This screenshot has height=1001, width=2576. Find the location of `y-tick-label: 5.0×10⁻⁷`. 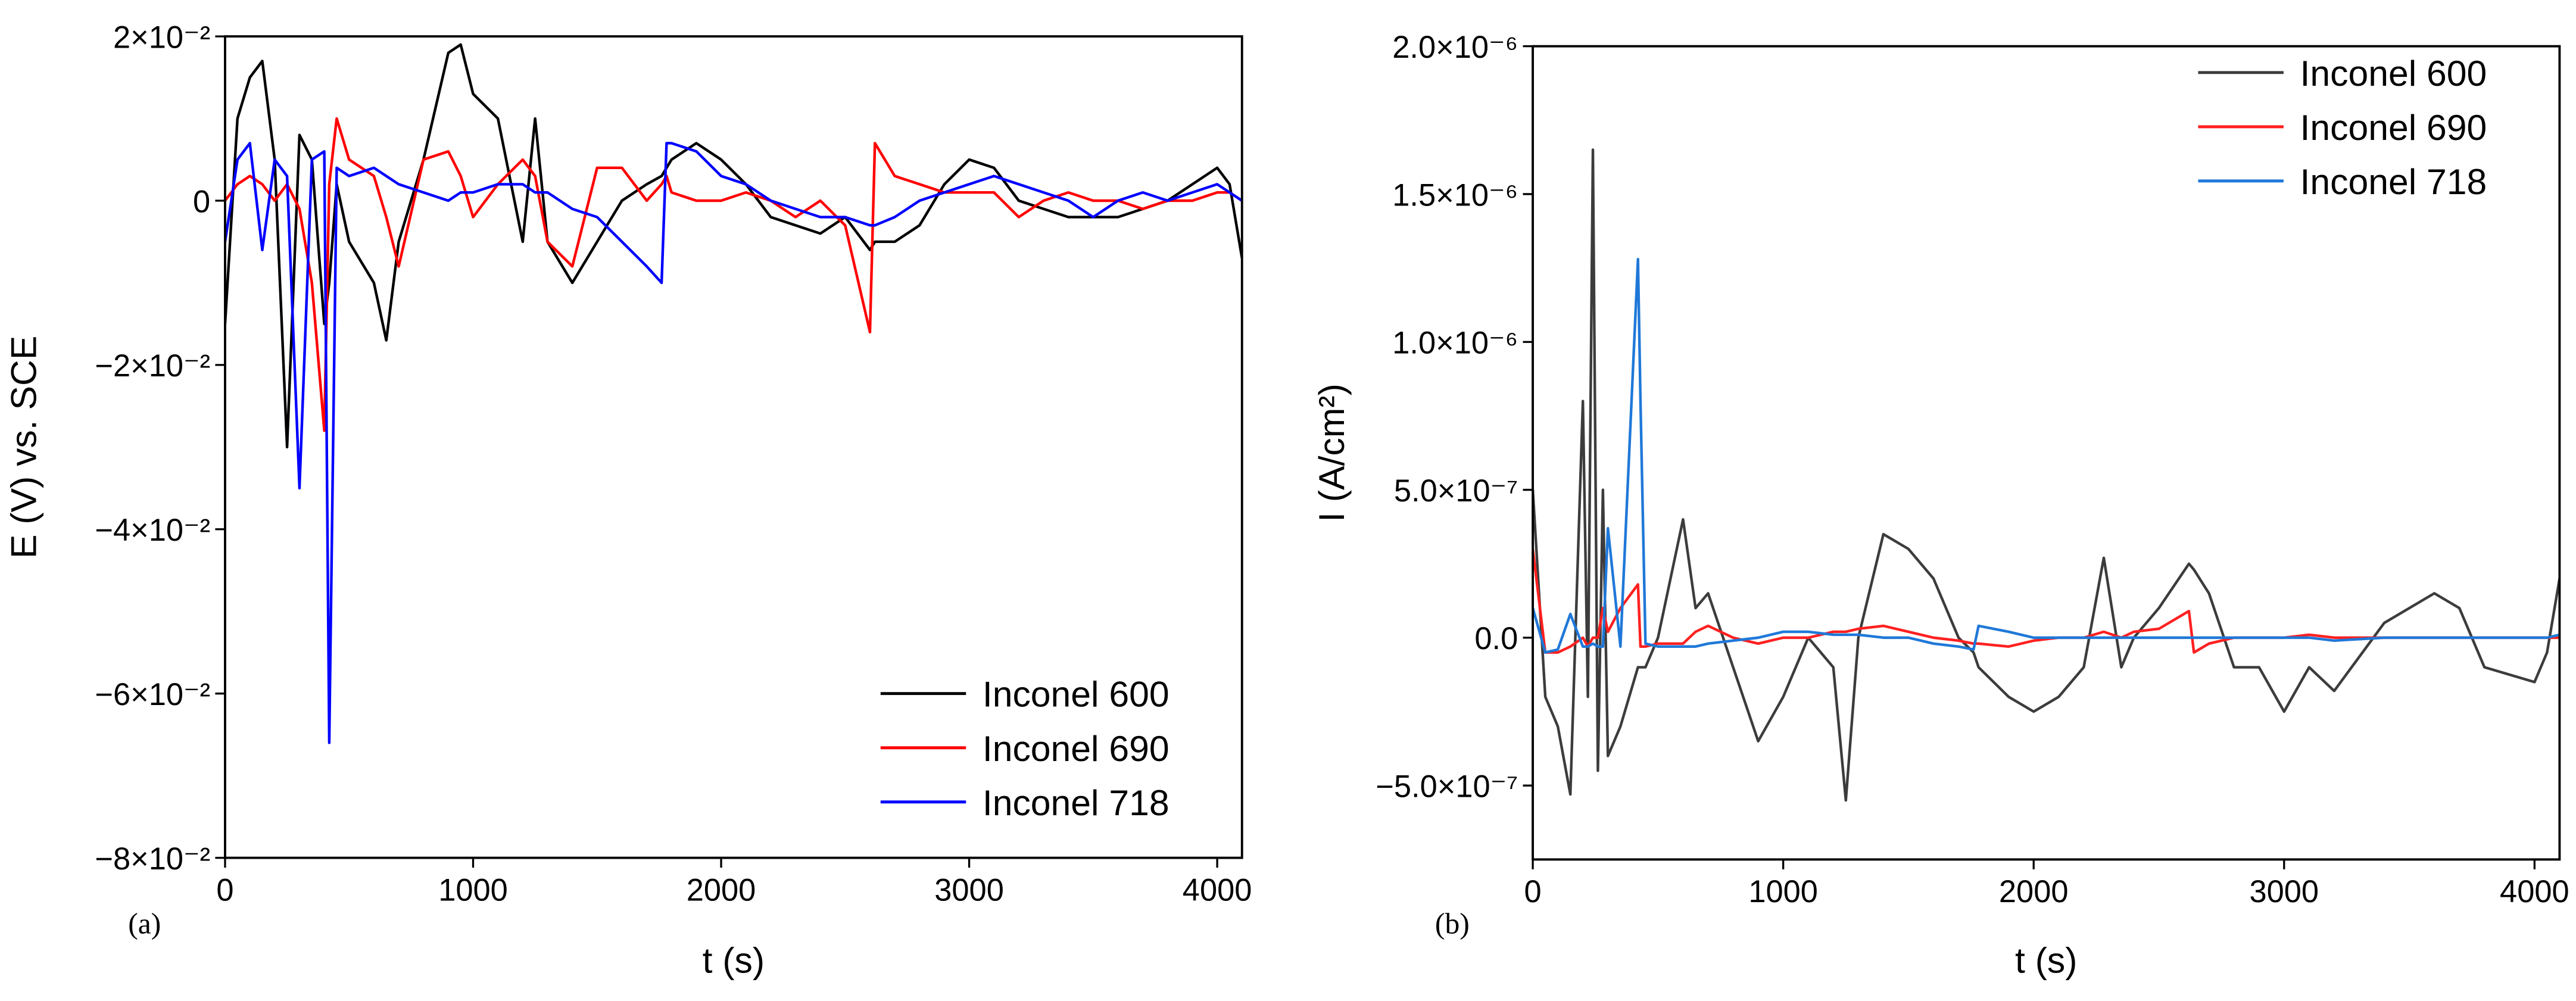

y-tick-label: 5.0×10⁻⁷ is located at coordinates (1456, 491).